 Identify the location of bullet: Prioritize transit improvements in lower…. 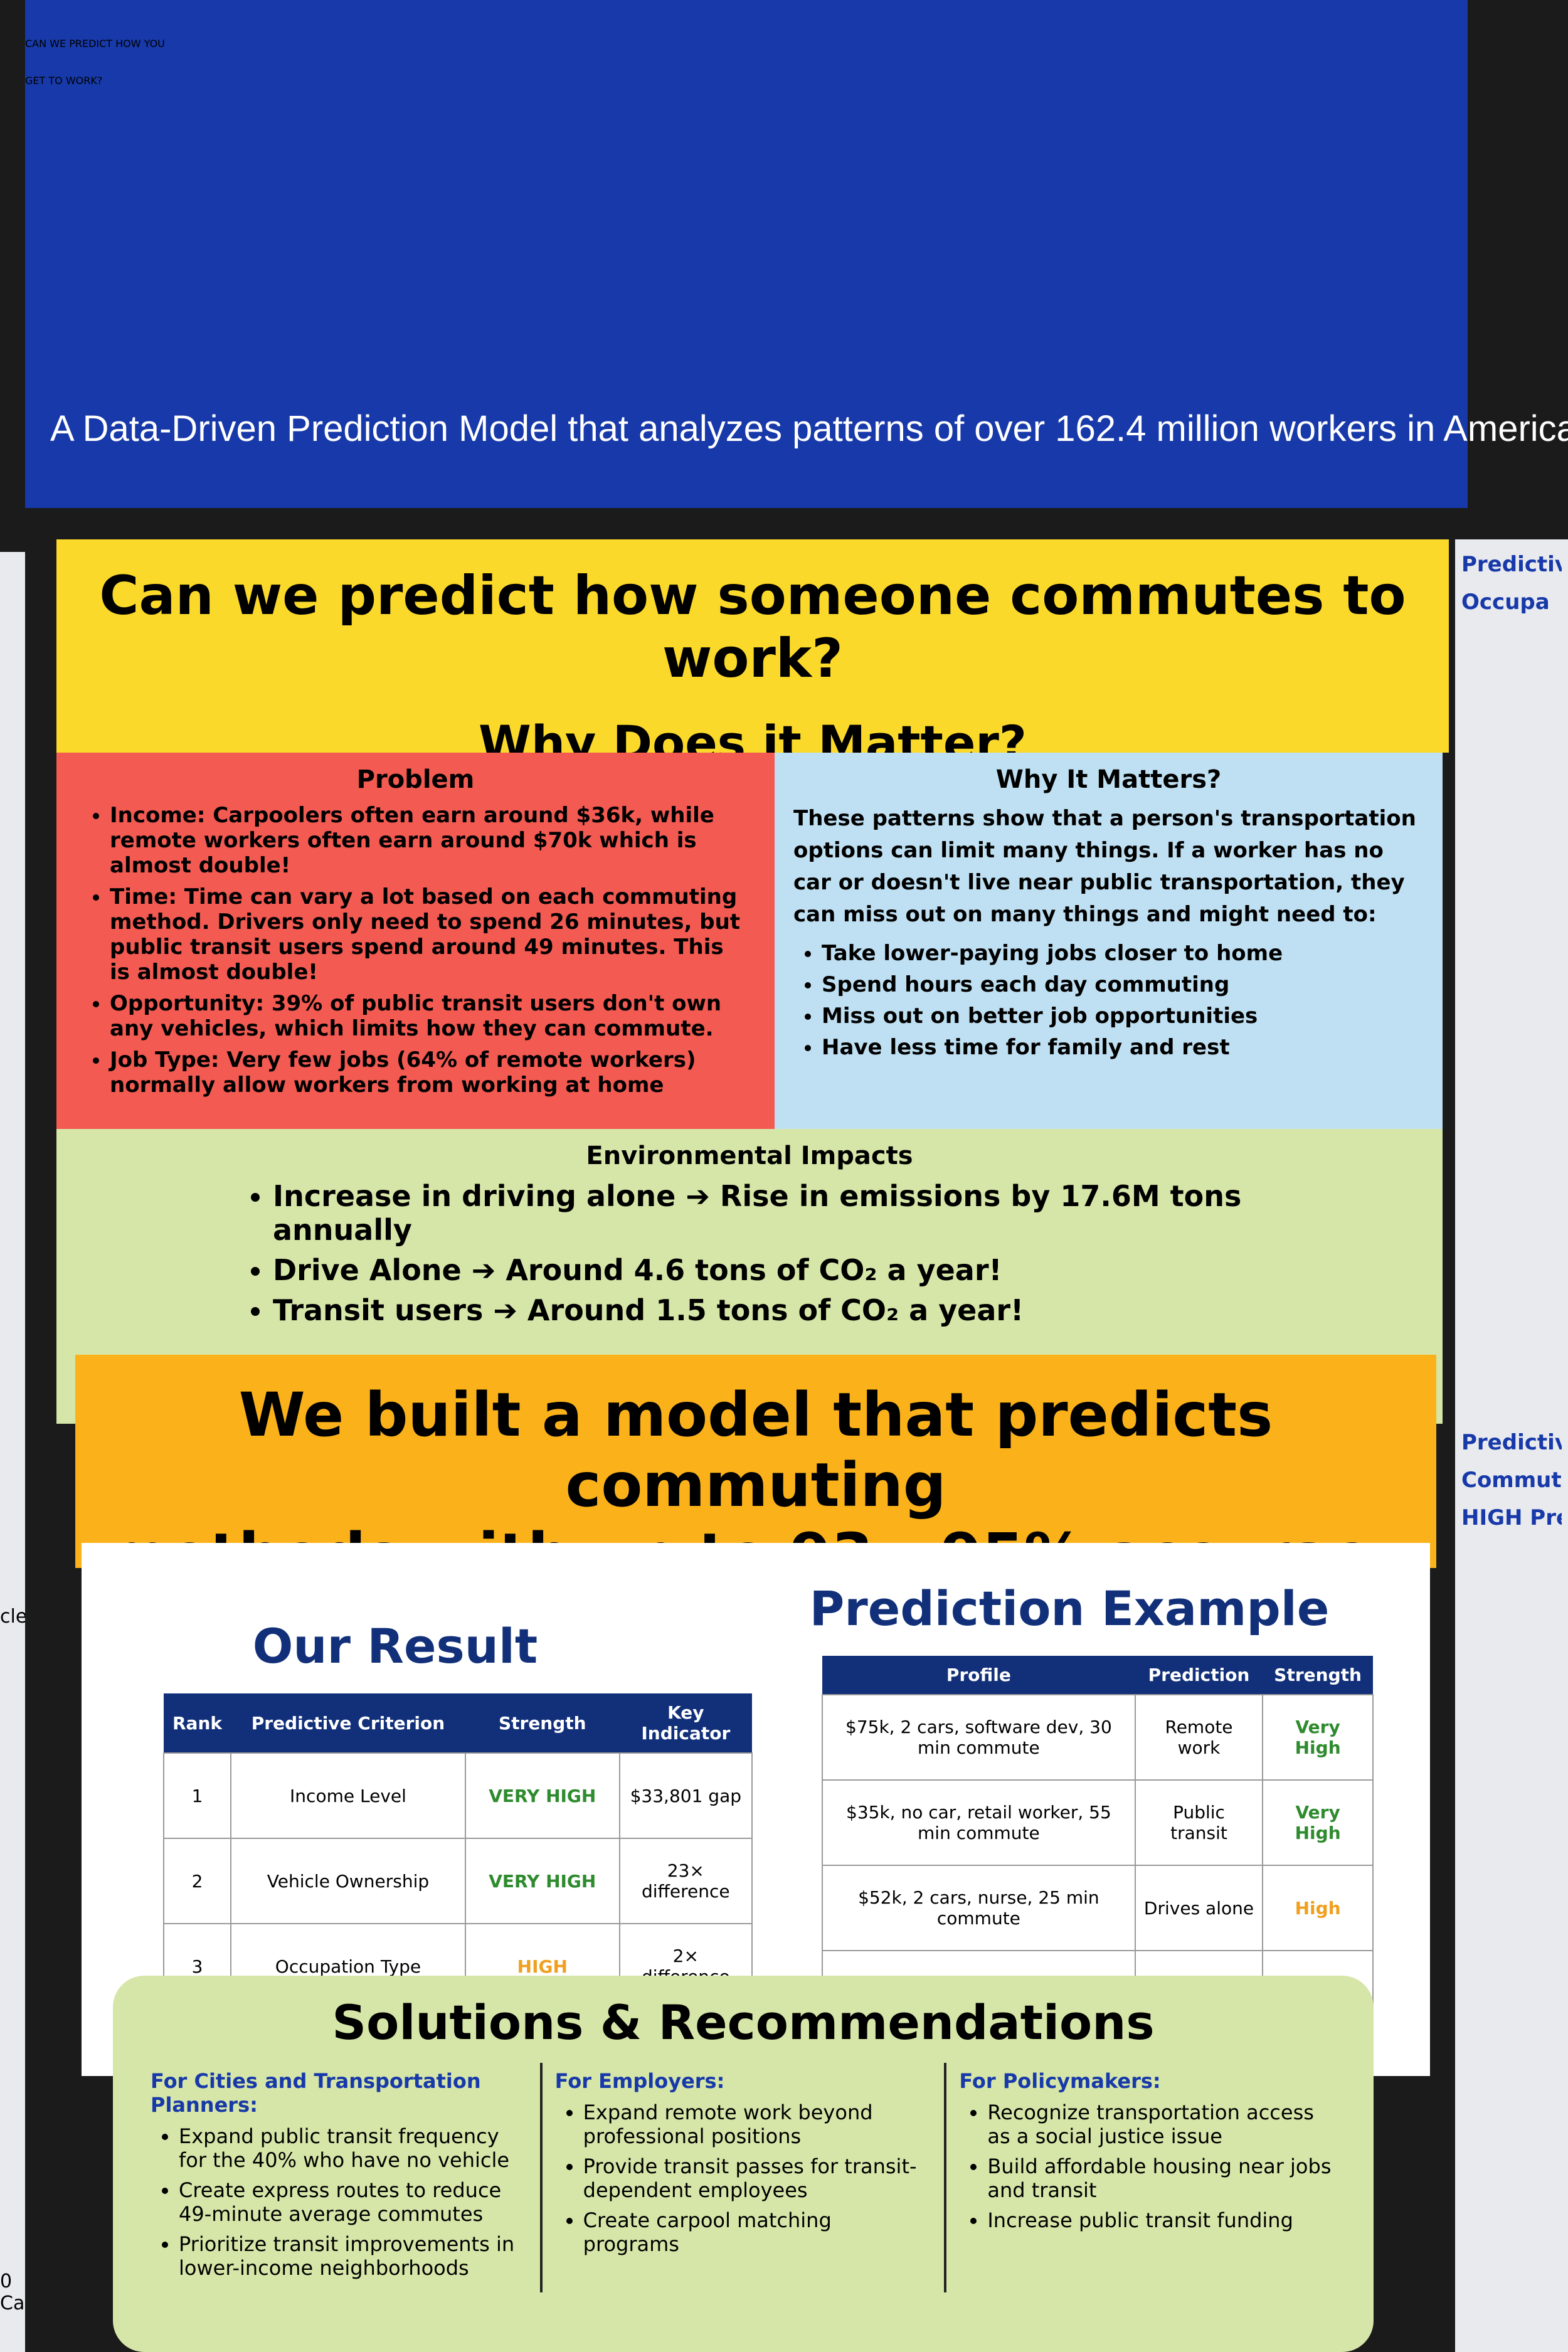
(353, 2256).